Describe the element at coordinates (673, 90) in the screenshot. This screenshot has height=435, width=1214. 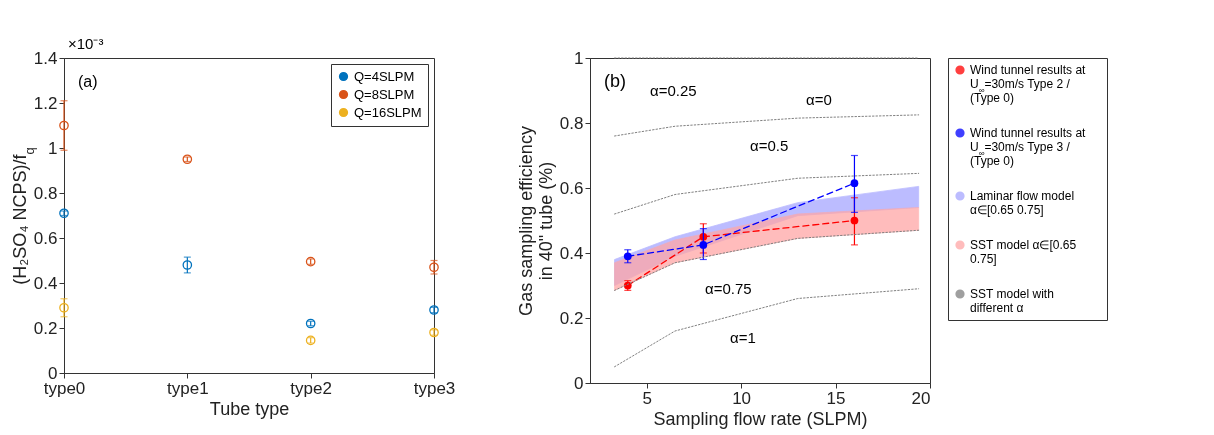
I see `annotation: α=0.25` at that location.